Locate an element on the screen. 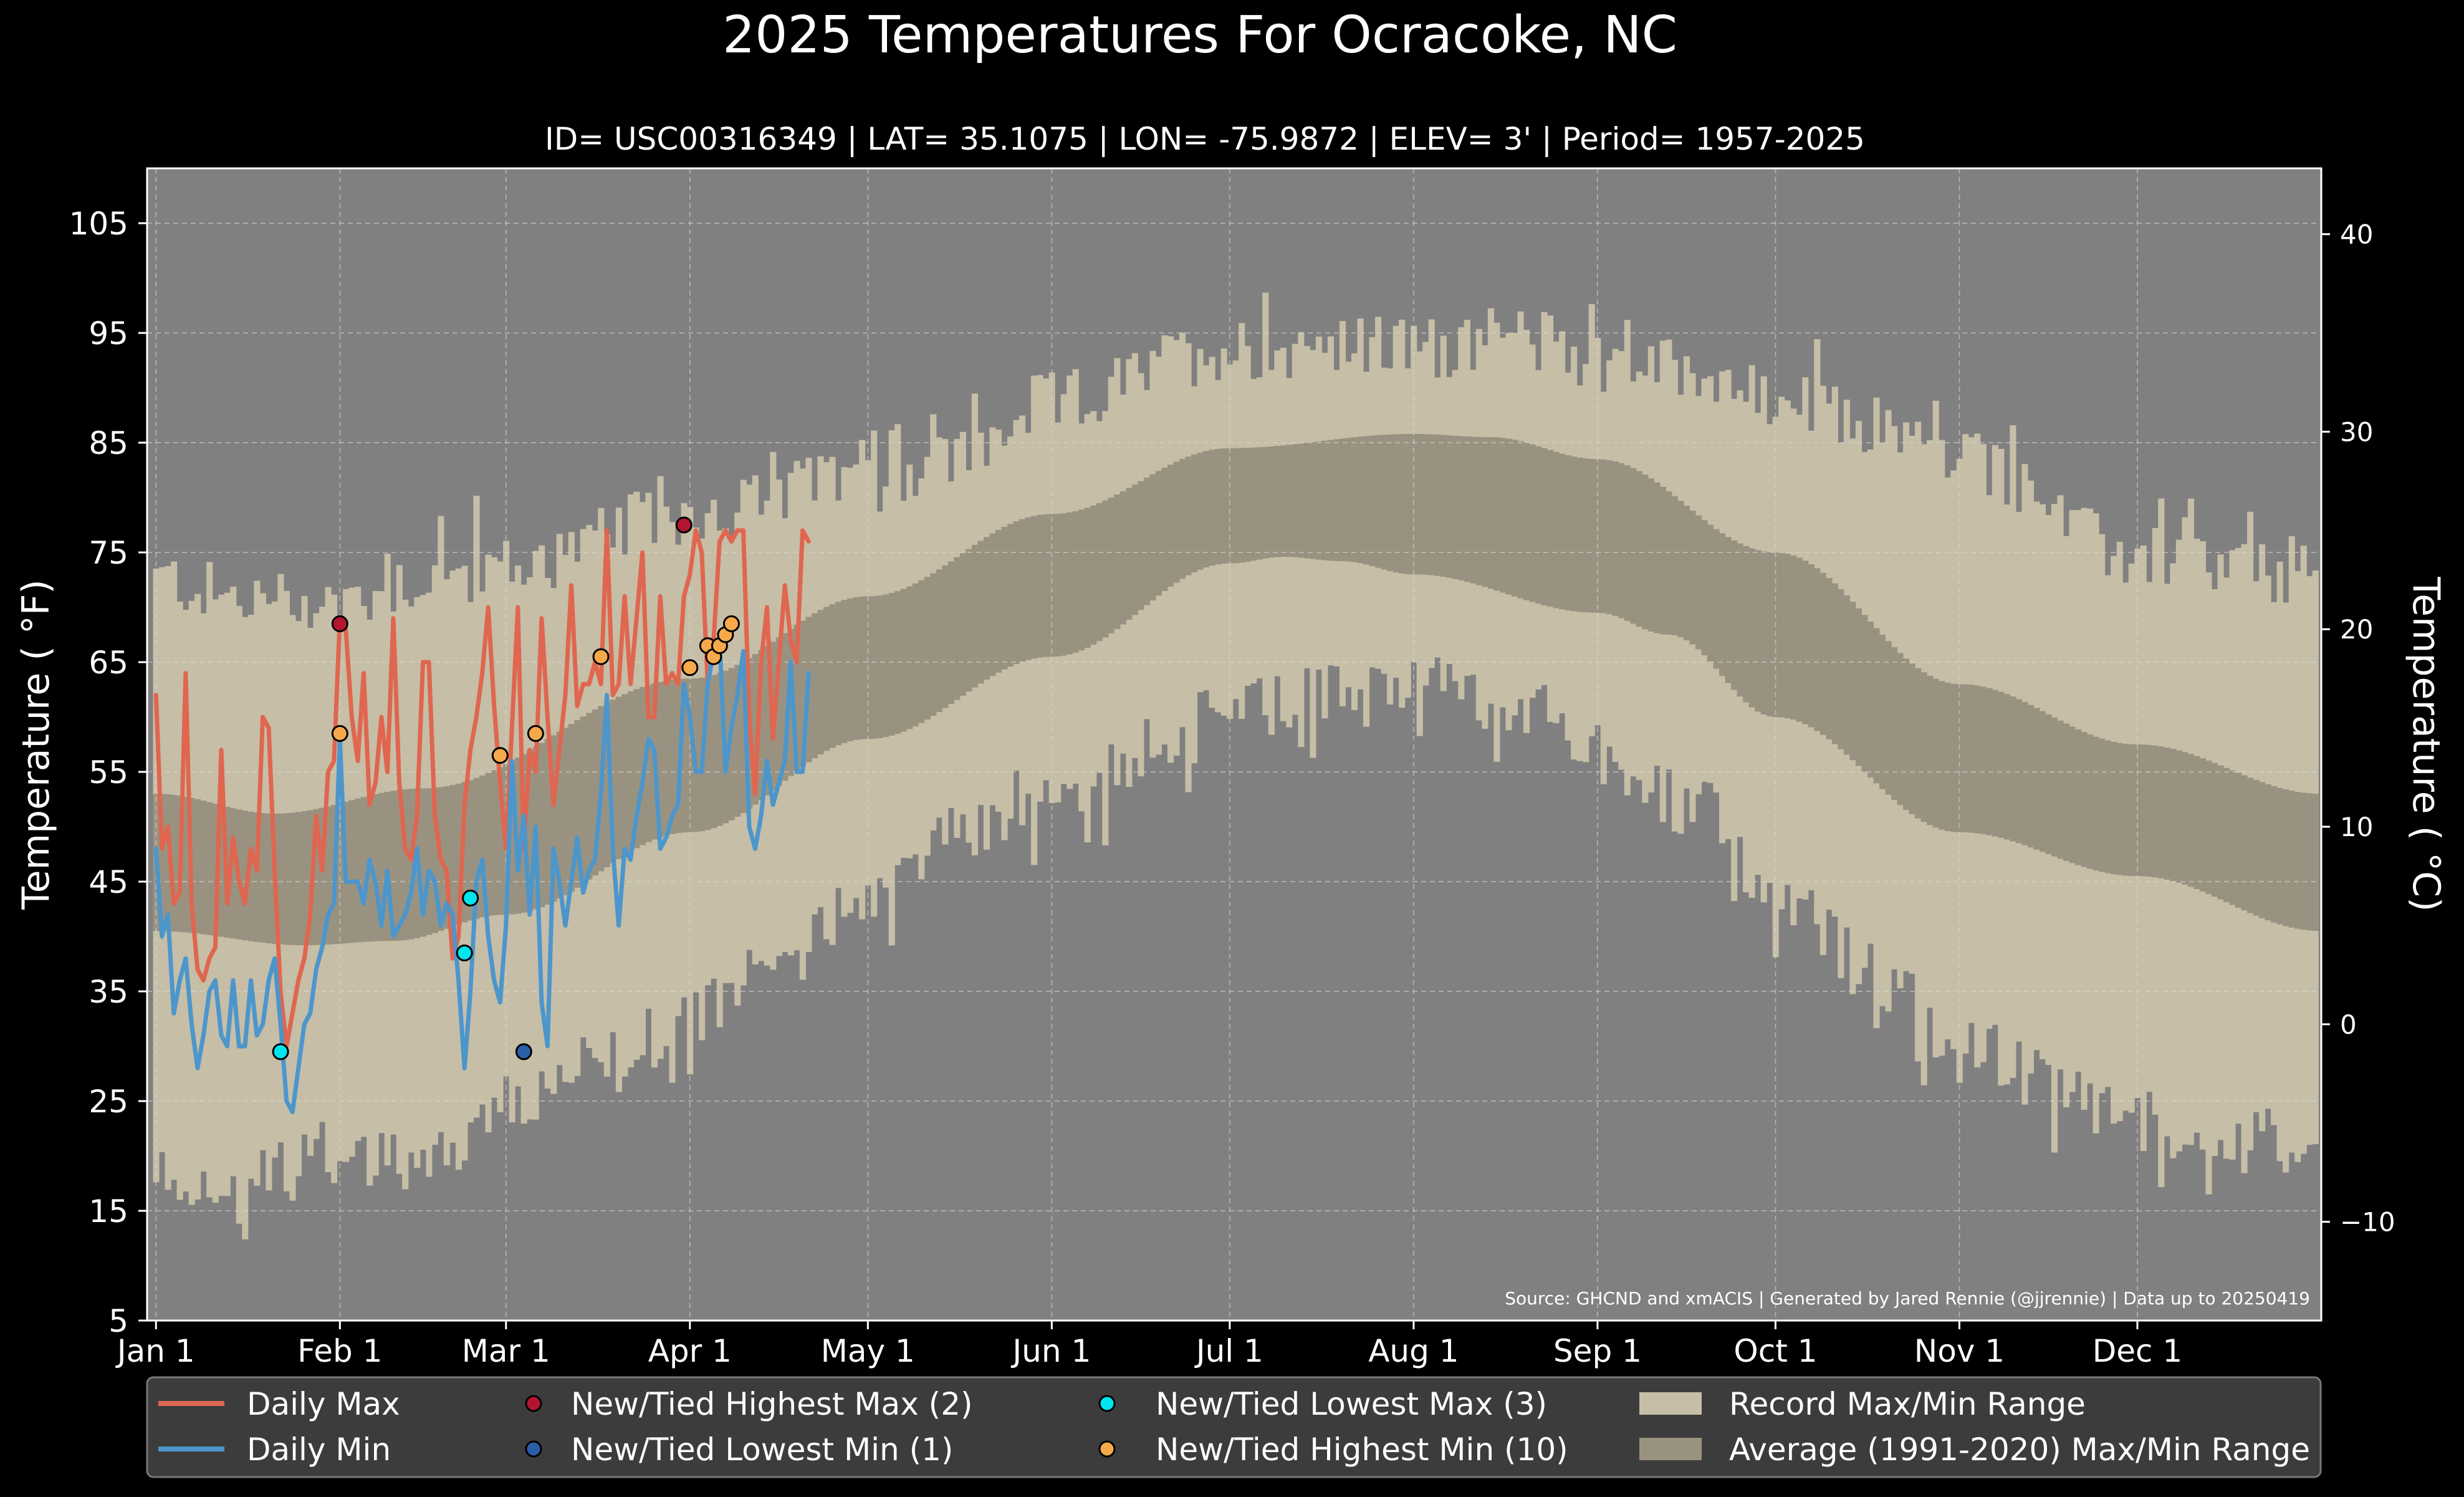  y-tick-label: 85 is located at coordinates (109, 443).